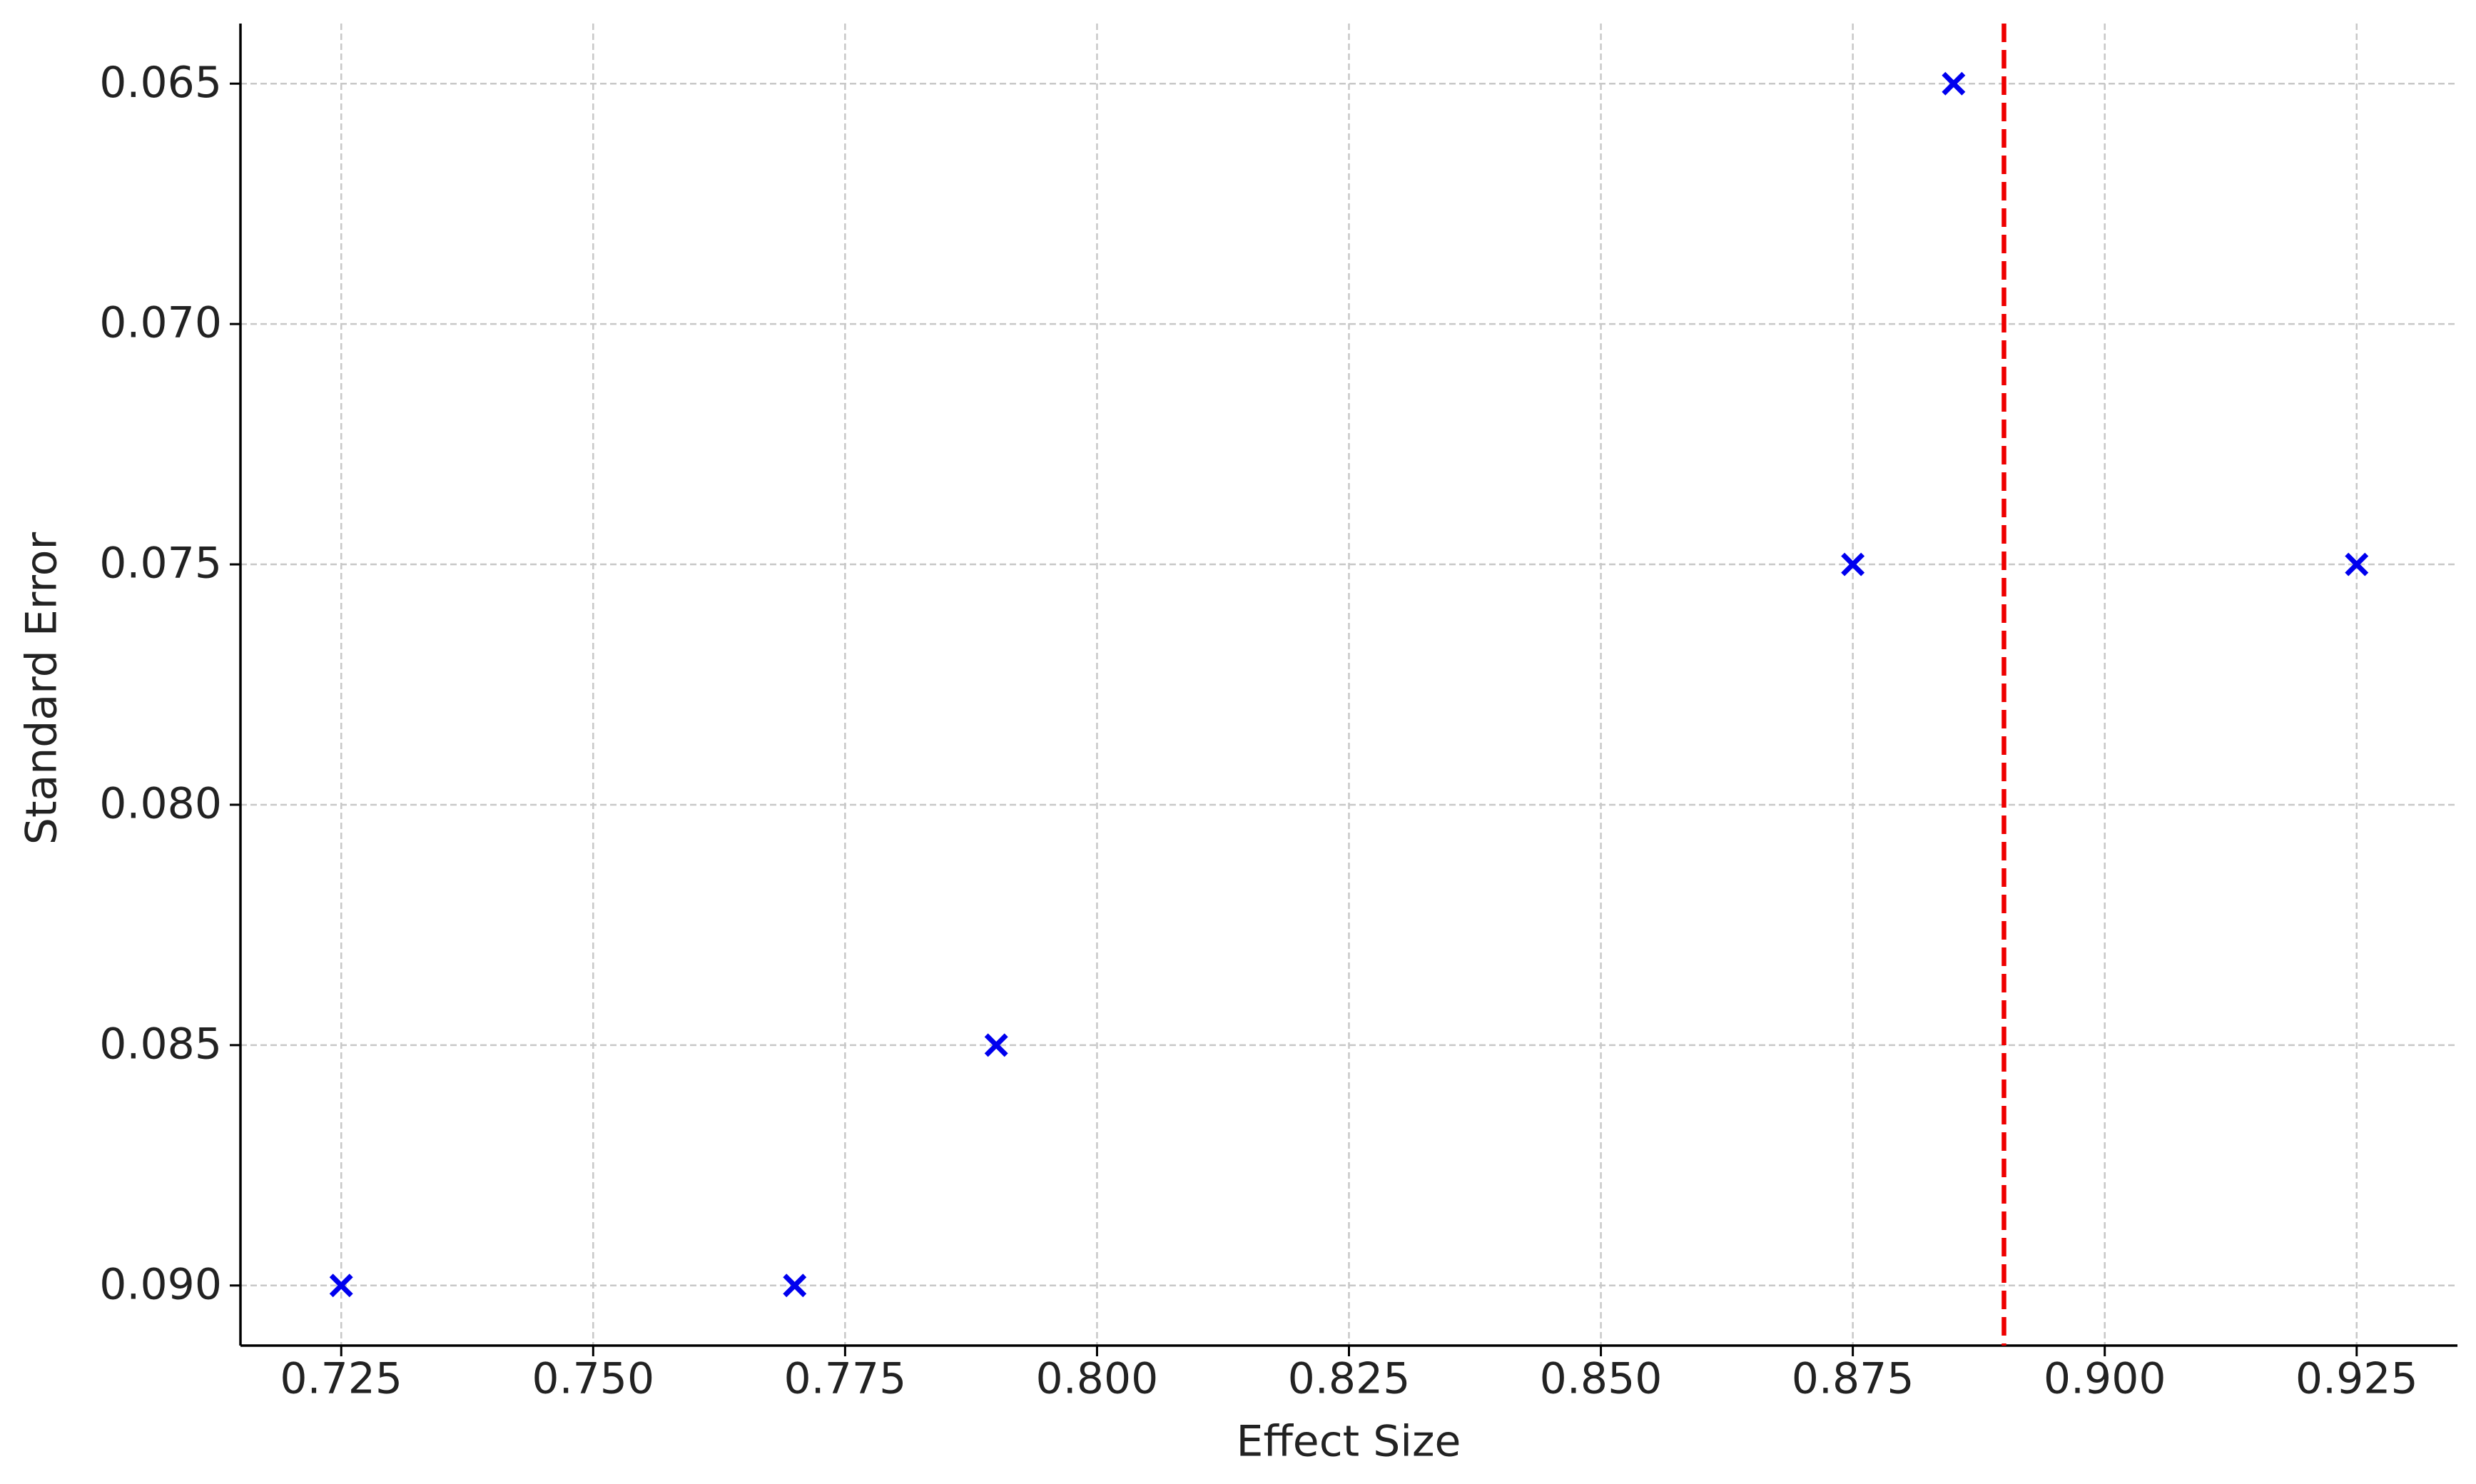  I want to click on x-tick-label: 0.825, so click(1349, 1379).